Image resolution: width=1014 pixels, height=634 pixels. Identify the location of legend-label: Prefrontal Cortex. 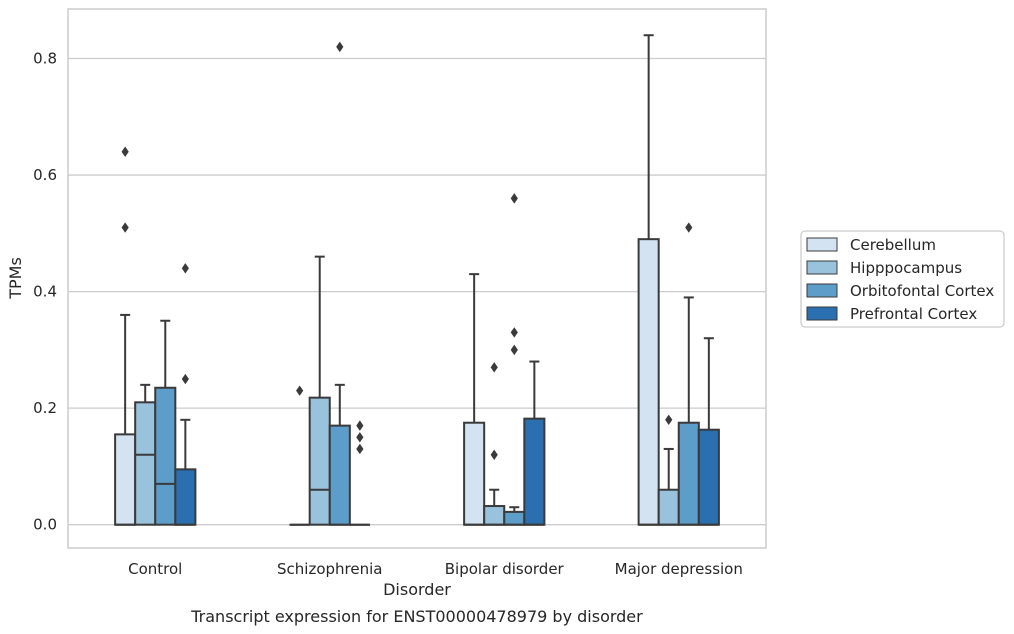
(913, 314).